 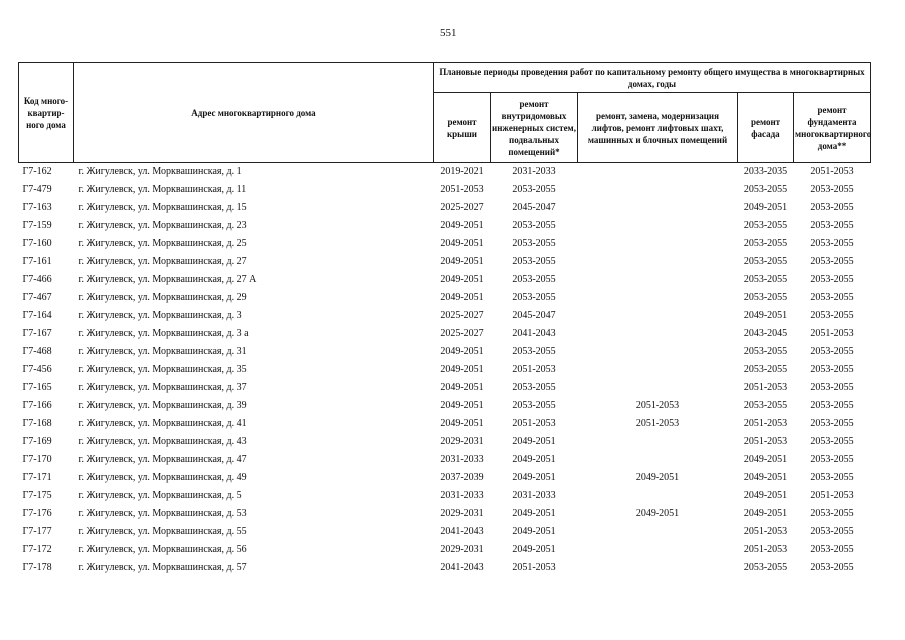 I want to click on header-address: Адрес многоквартирного дома, so click(x=253, y=112).